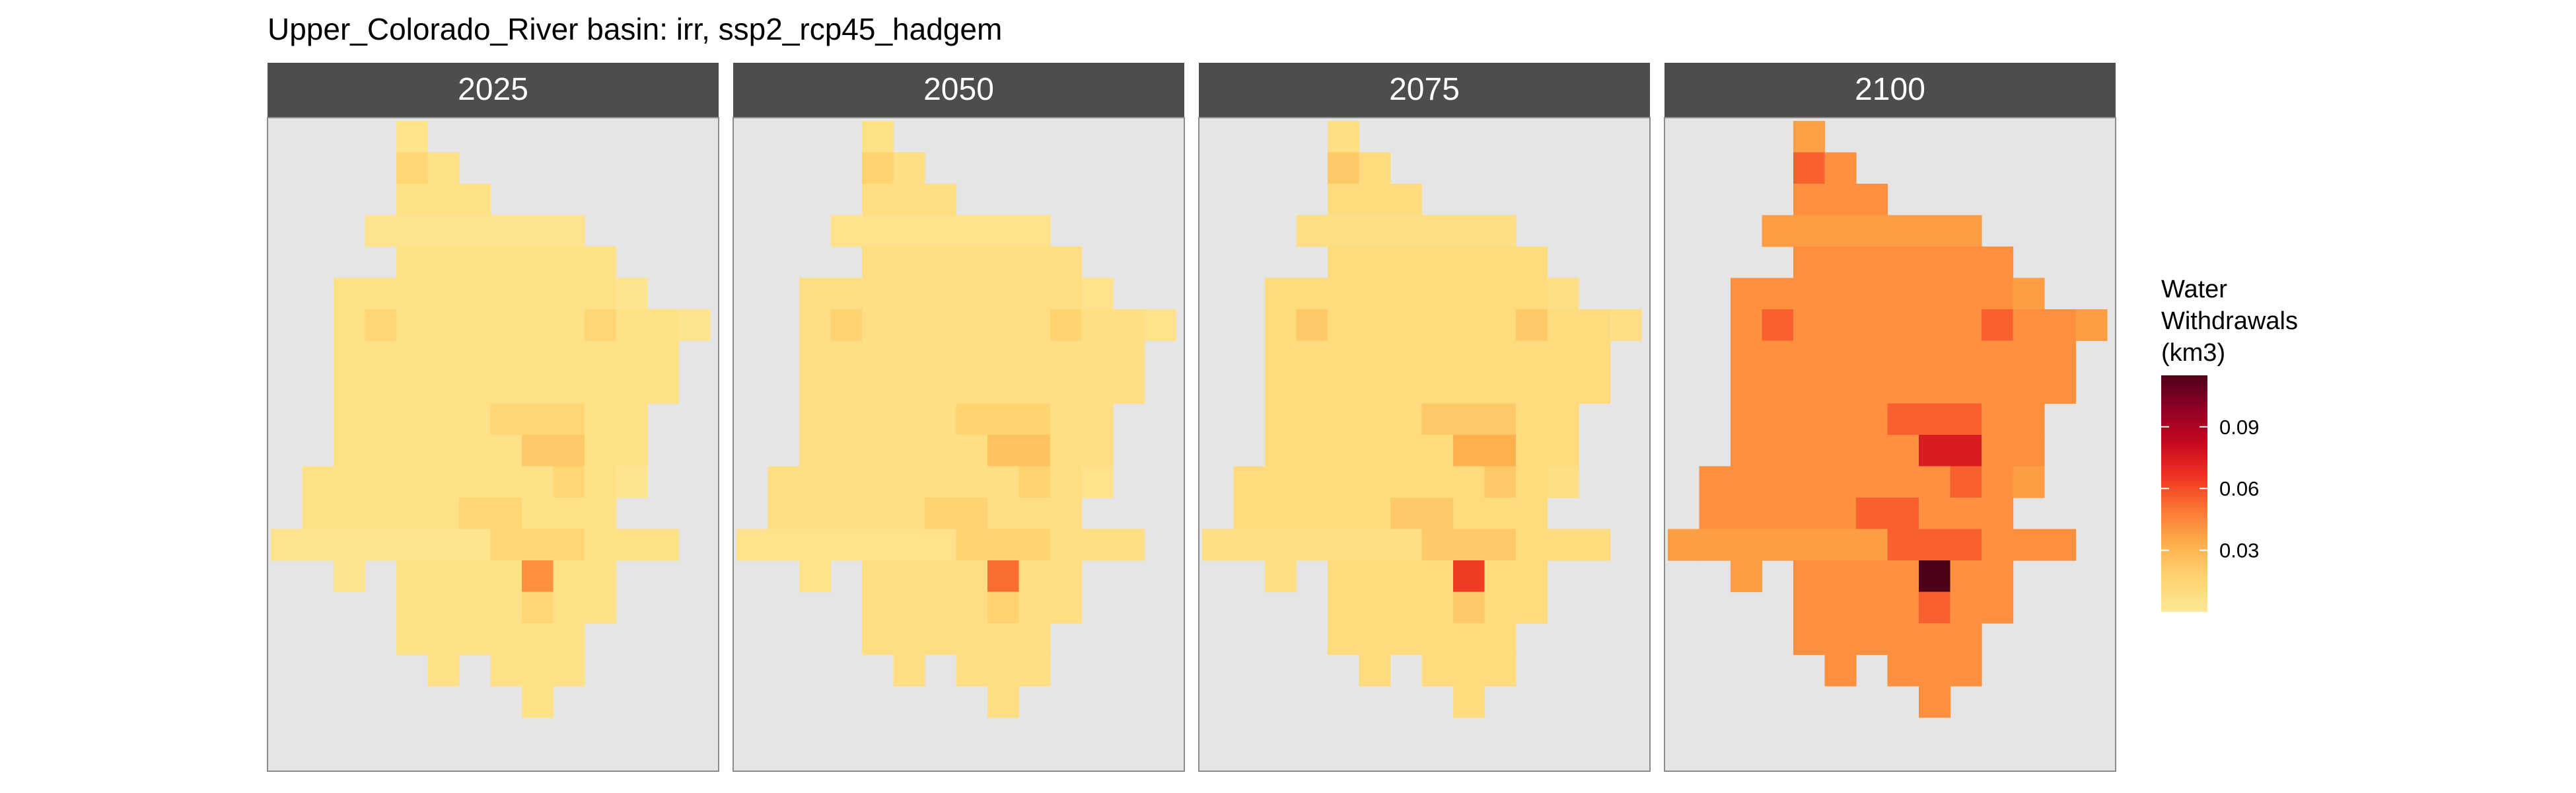  Describe the element at coordinates (2184, 494) in the screenshot. I see `legend-colorbar` at that location.